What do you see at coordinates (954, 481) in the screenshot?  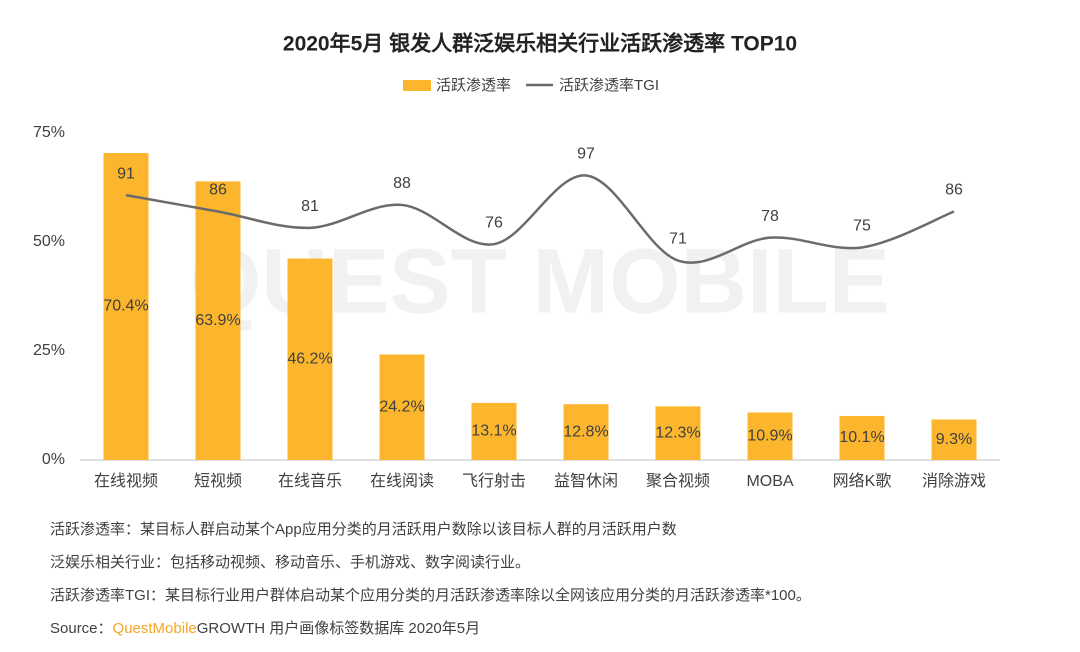 I see `x-tick-label: 消除游戏` at bounding box center [954, 481].